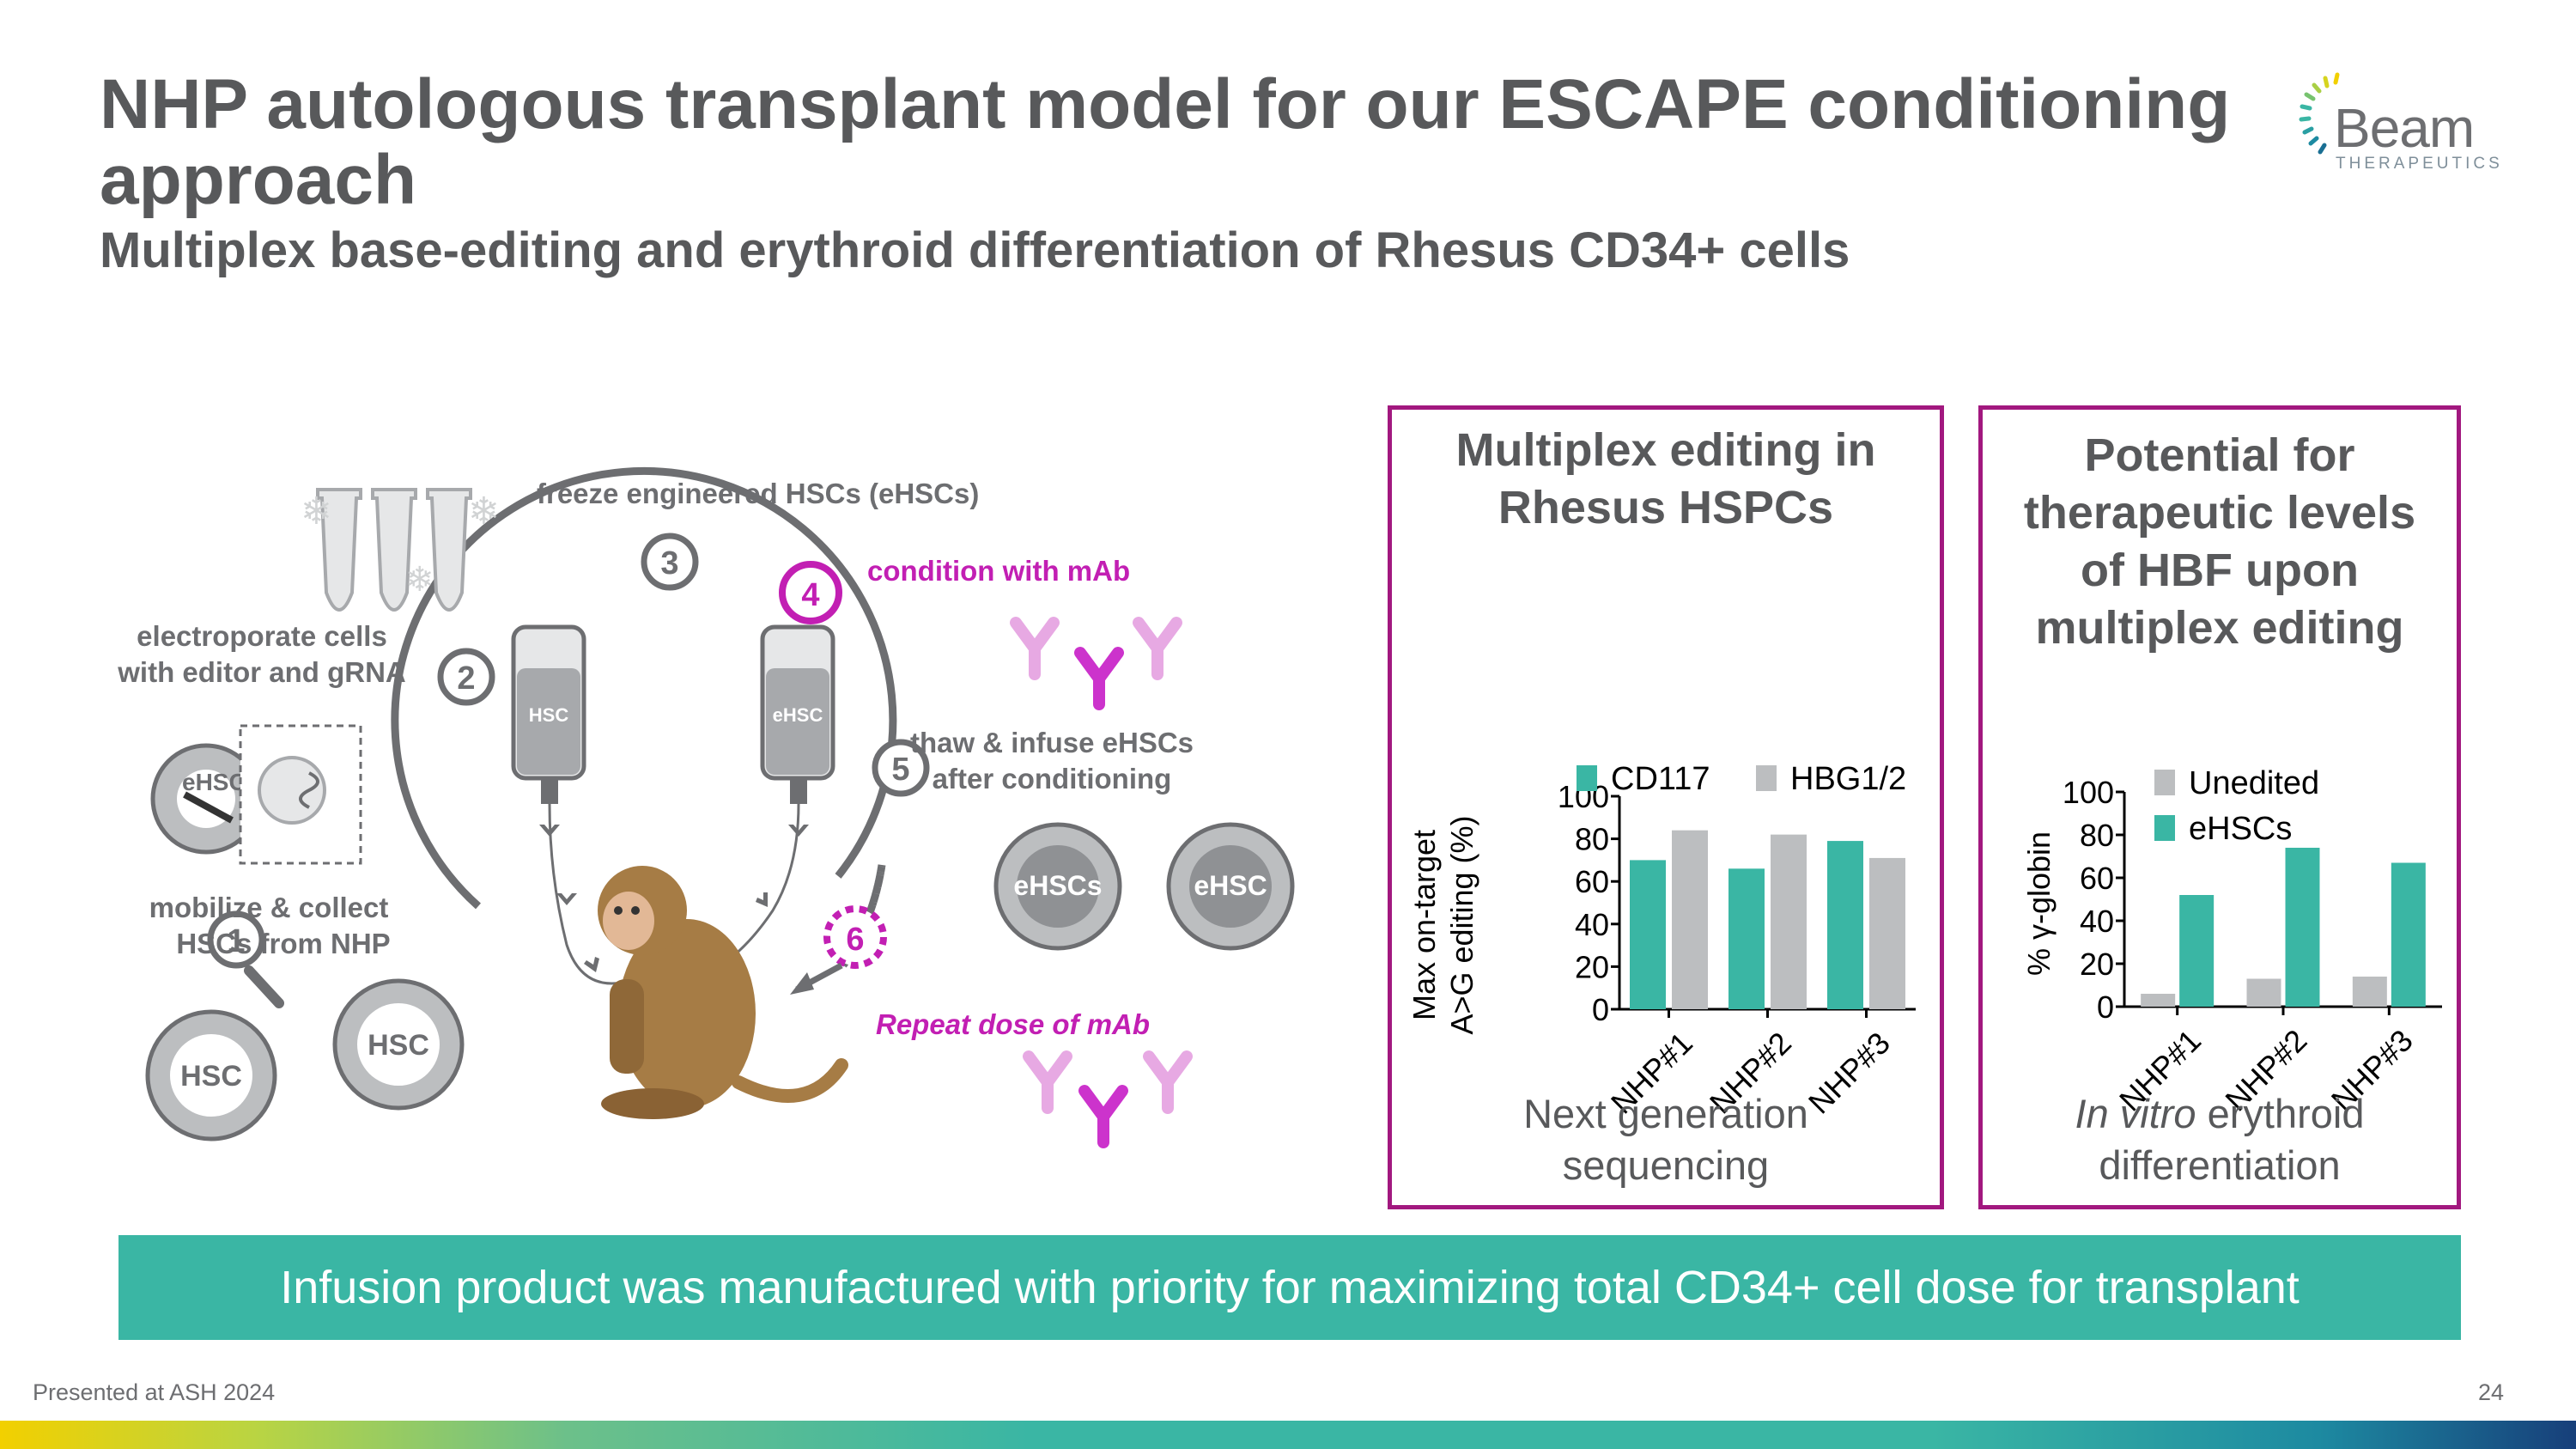 This screenshot has height=1449, width=2576. I want to click on svg-text: 2, so click(466, 679).